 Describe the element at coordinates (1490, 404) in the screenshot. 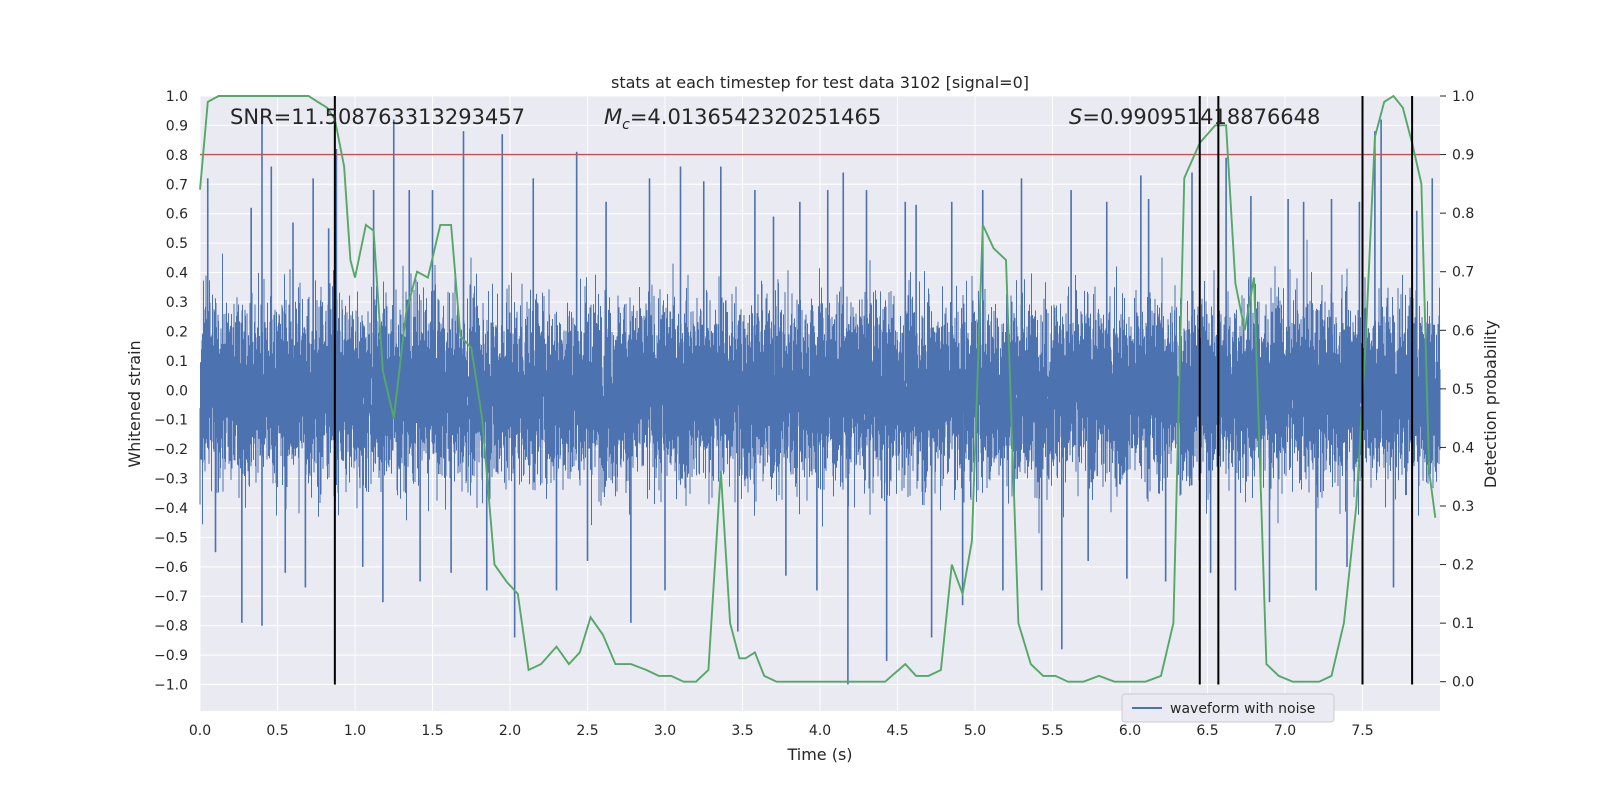

I see `right-y-axis-label: Detection probability` at that location.